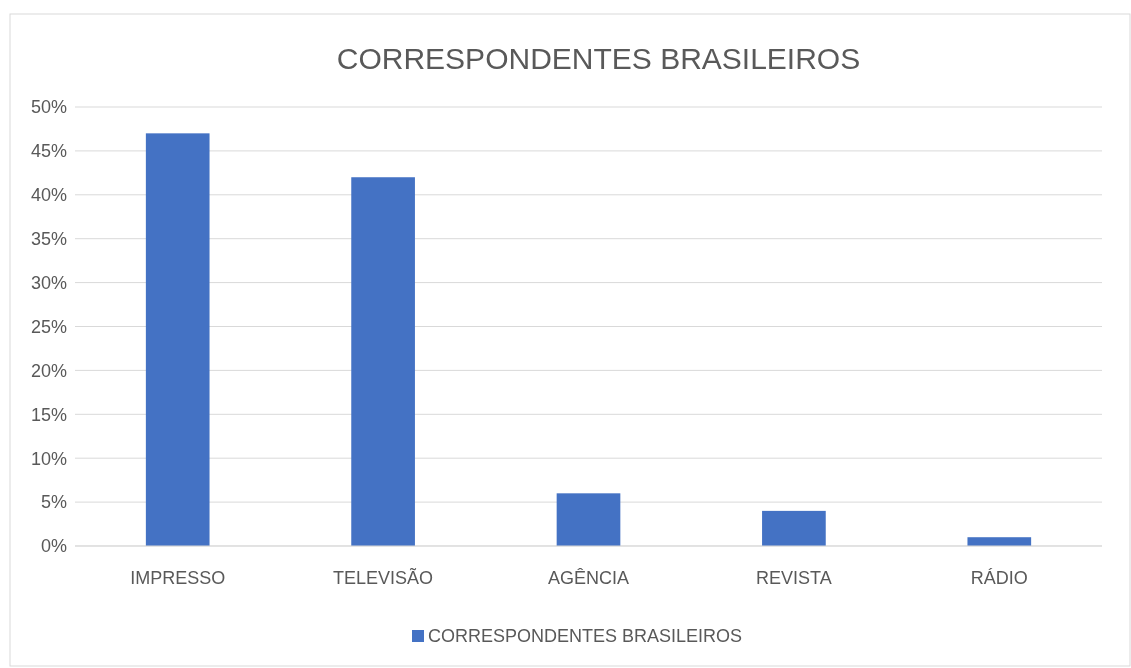  Describe the element at coordinates (383, 577) in the screenshot. I see `x-tick-label: TELEVISÃO` at that location.